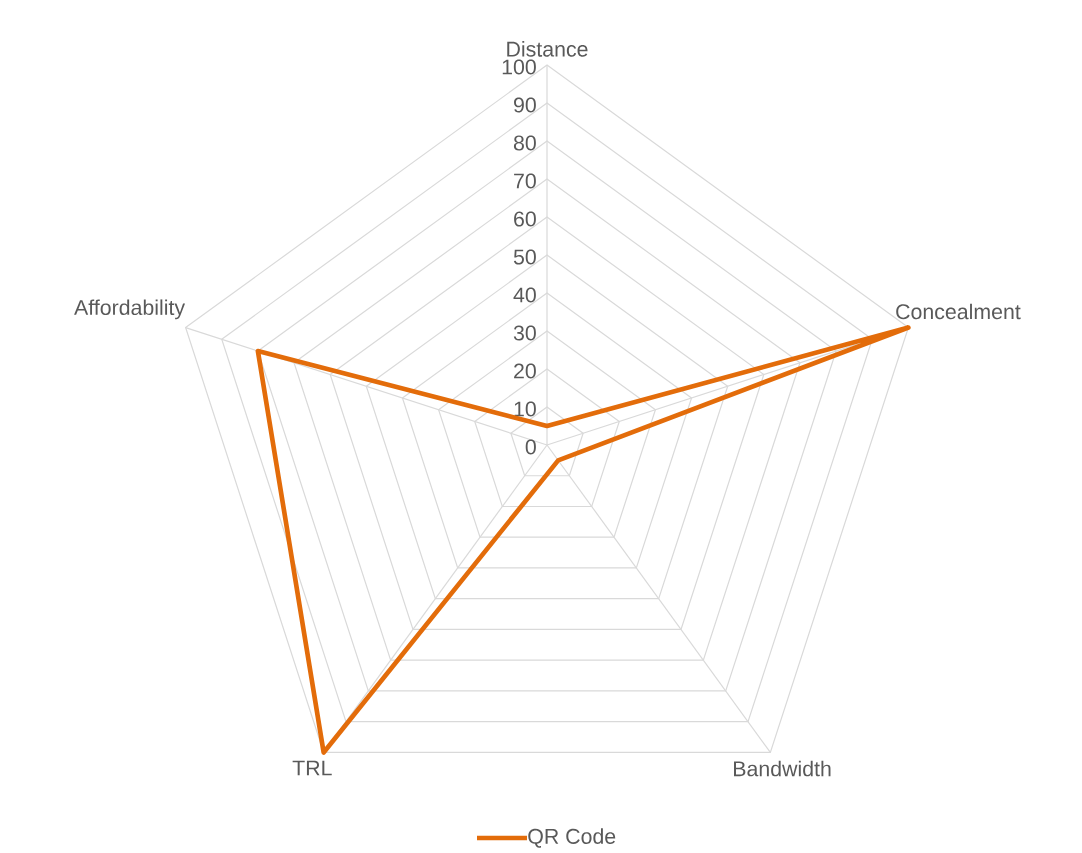 Image resolution: width=1082 pixels, height=853 pixels. I want to click on y-tick-label: 100, so click(519, 67).